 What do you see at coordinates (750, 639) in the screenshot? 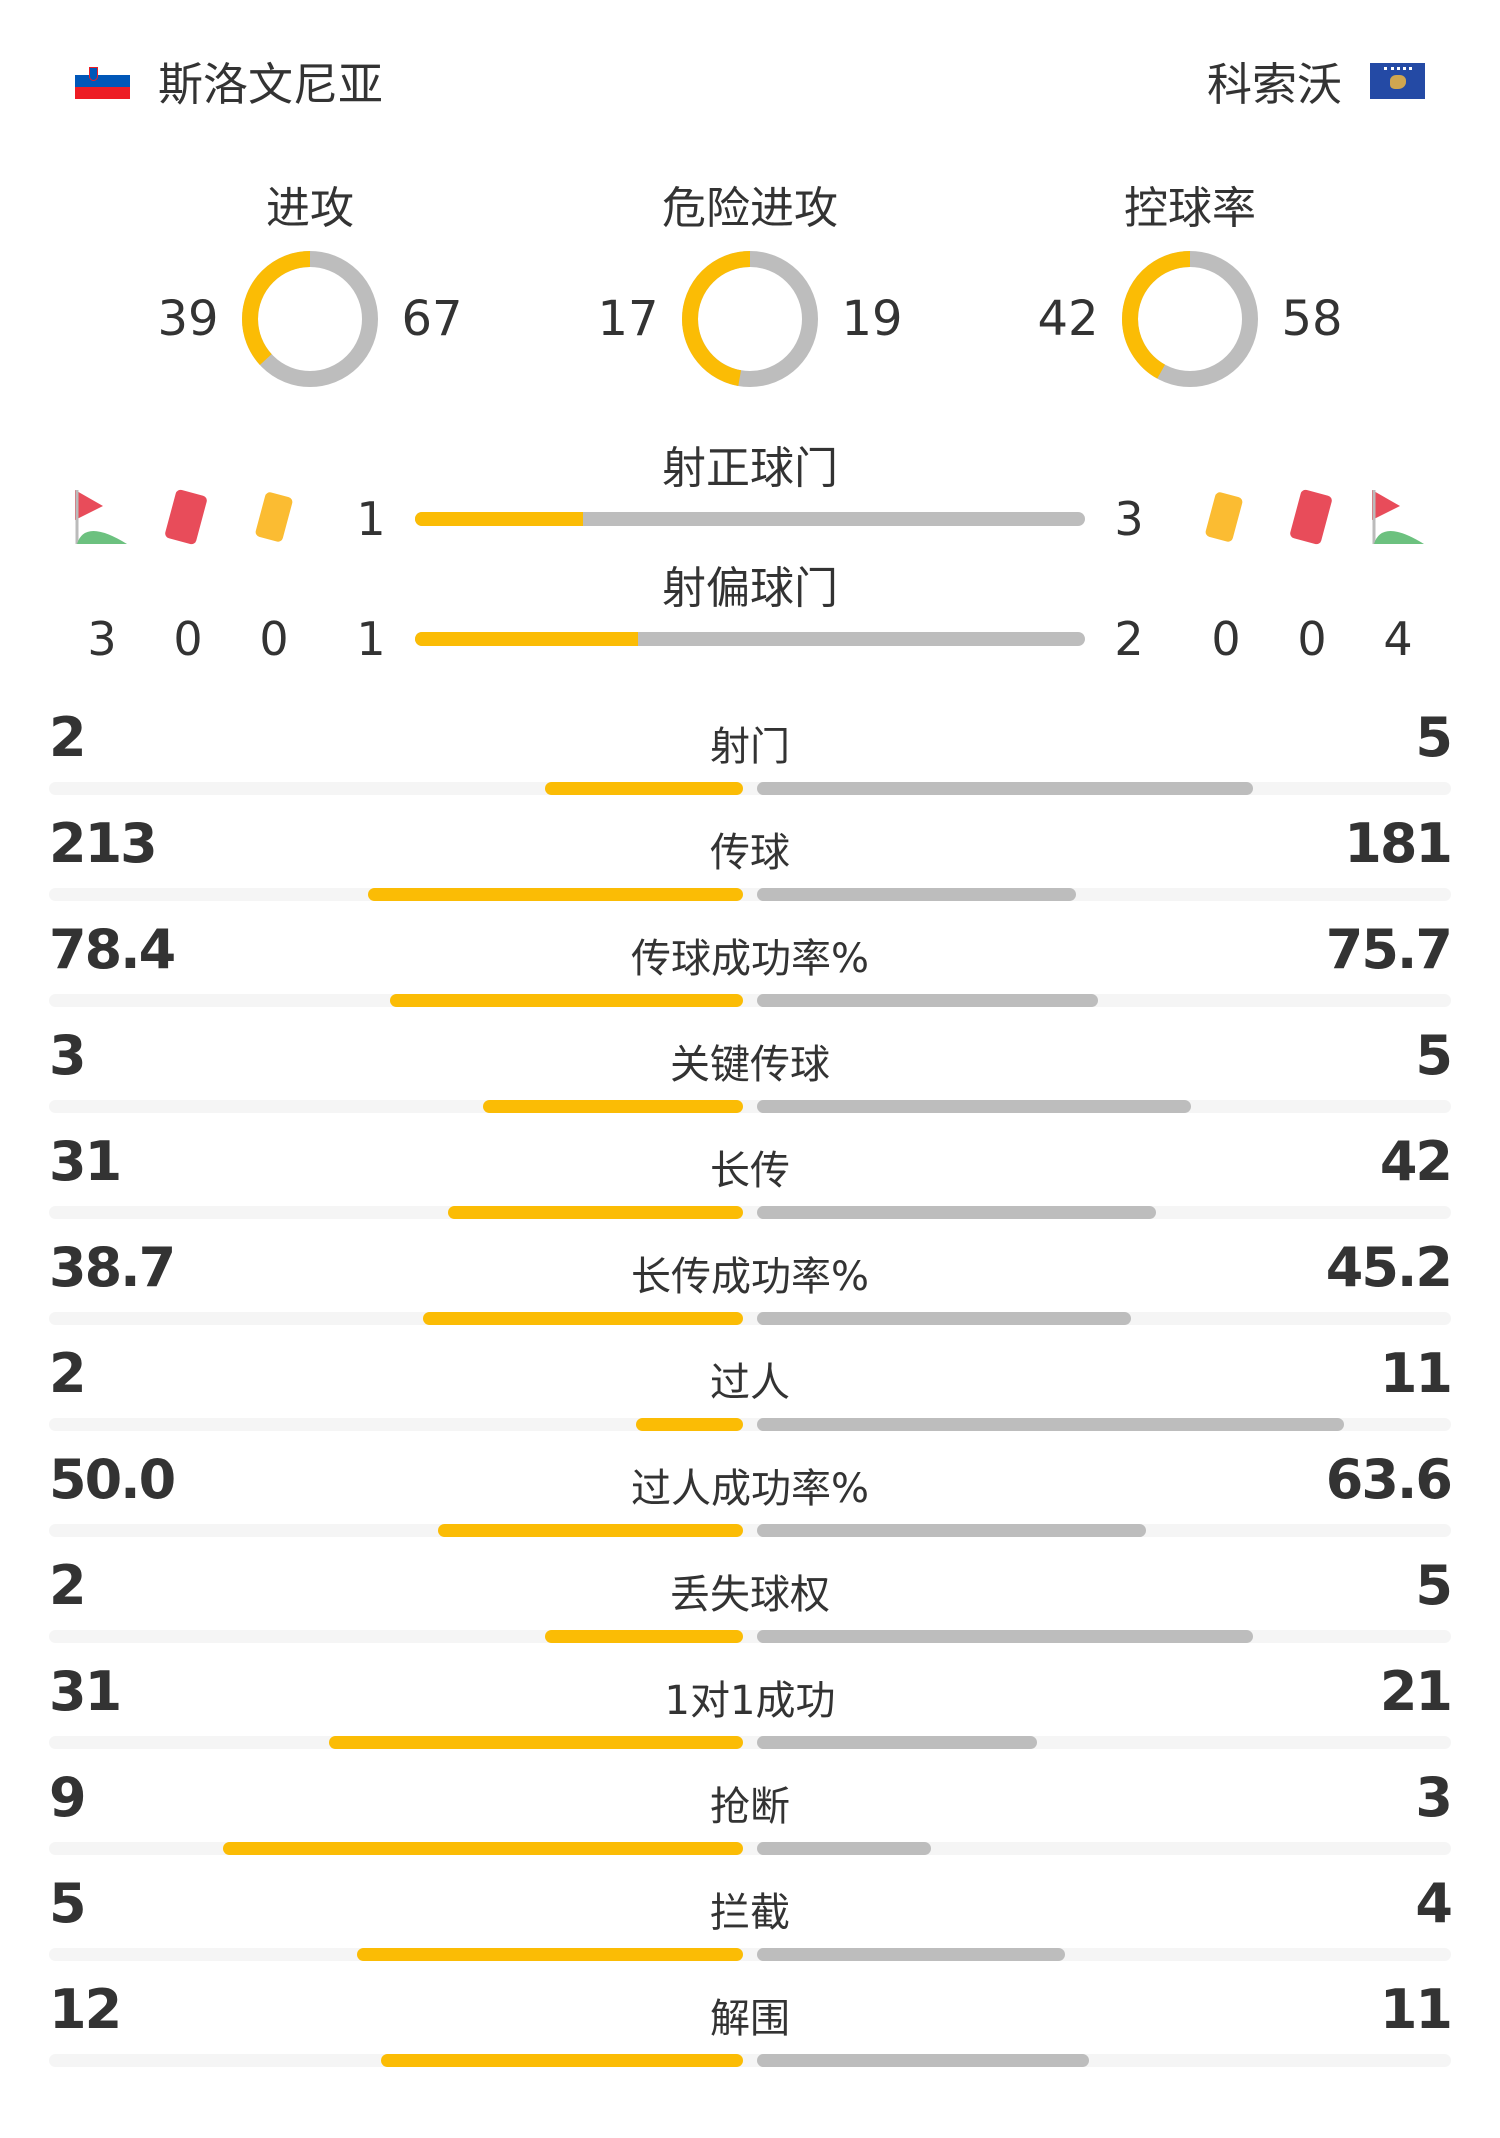
I see `shots-off-target-bar` at bounding box center [750, 639].